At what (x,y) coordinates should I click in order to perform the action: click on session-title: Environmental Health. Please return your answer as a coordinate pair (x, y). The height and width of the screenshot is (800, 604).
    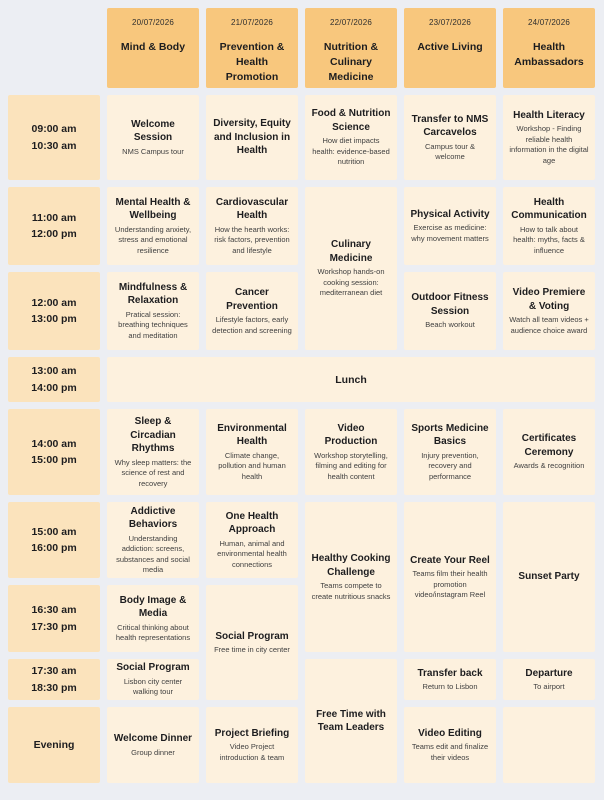
    Looking at the image, I should click on (252, 435).